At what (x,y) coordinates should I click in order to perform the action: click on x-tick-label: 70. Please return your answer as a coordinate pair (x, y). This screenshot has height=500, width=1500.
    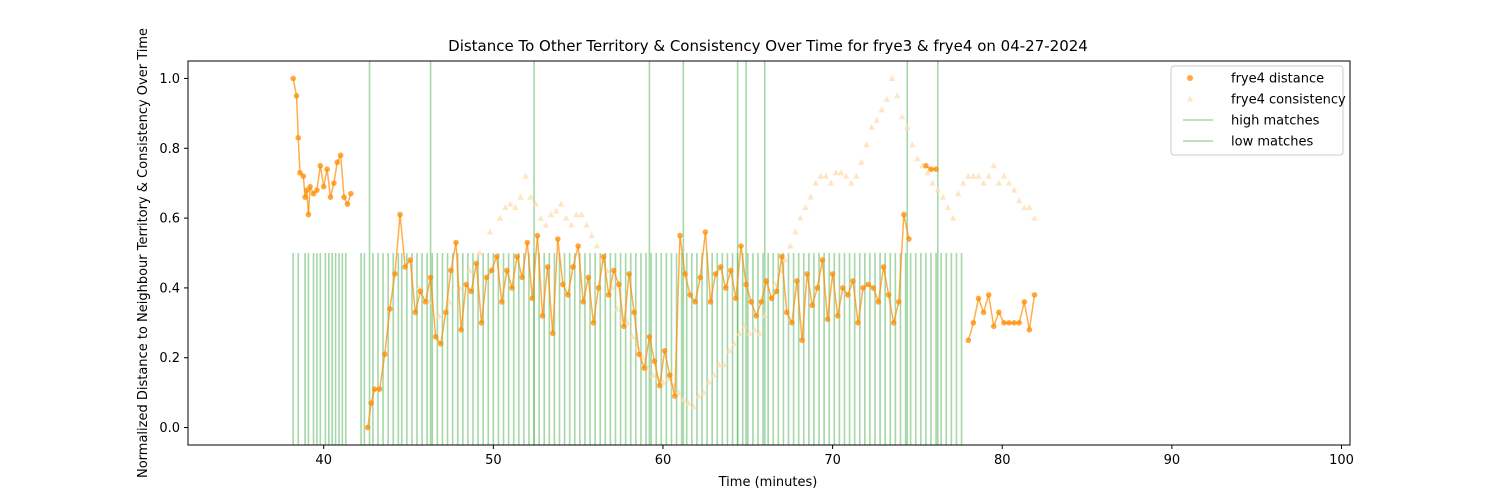
    Looking at the image, I should click on (832, 460).